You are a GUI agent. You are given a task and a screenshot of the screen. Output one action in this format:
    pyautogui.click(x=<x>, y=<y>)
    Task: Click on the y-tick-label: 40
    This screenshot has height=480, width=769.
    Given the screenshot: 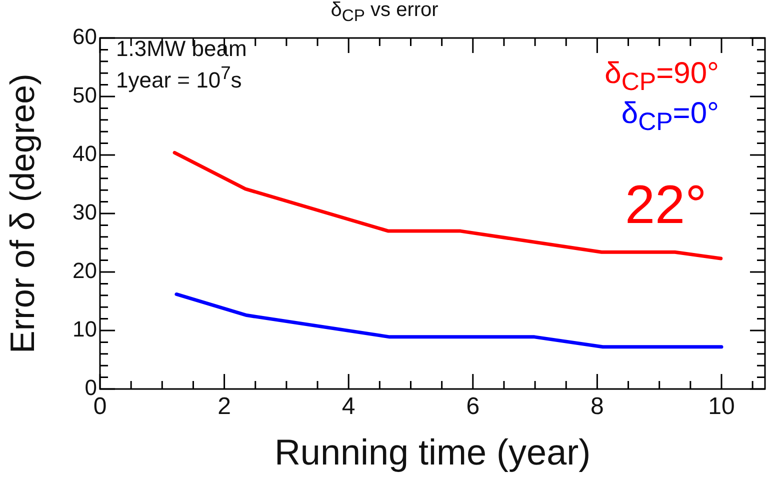 What is the action you would take?
    pyautogui.click(x=84, y=153)
    